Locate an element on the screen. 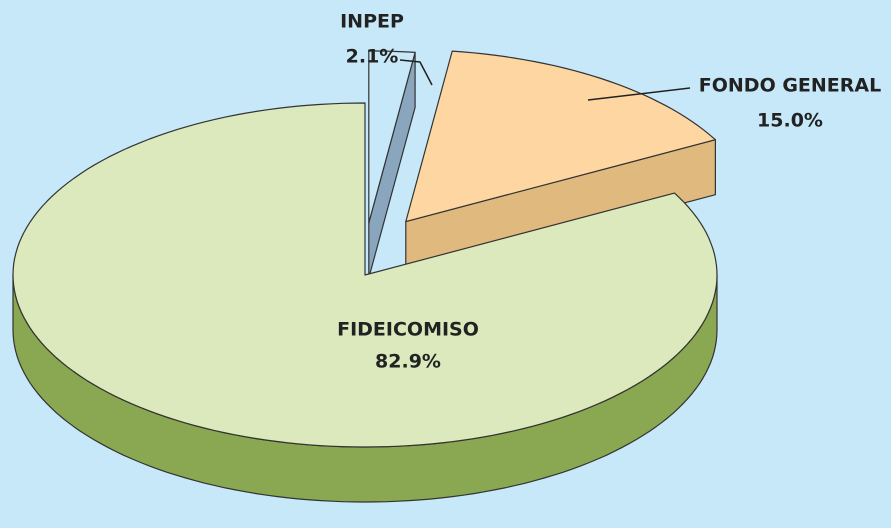 This screenshot has height=528, width=891. slice-label: FIDEICOMISO is located at coordinates (408, 330).